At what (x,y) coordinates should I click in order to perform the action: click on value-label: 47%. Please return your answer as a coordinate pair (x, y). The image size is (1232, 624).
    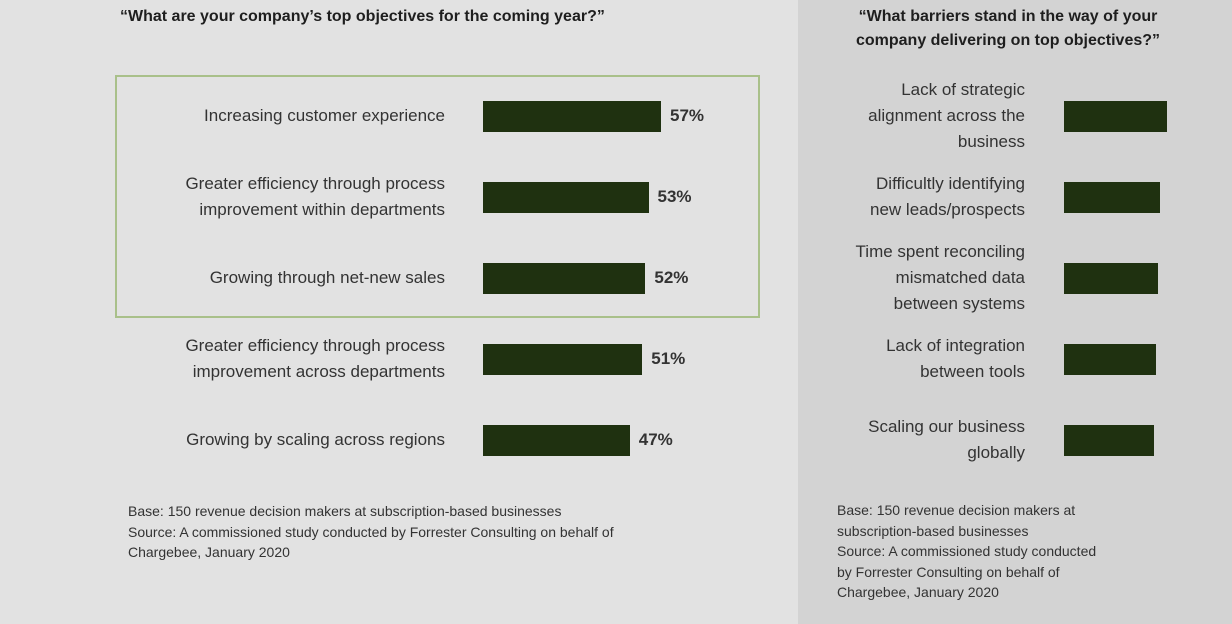
    Looking at the image, I should click on (655, 439).